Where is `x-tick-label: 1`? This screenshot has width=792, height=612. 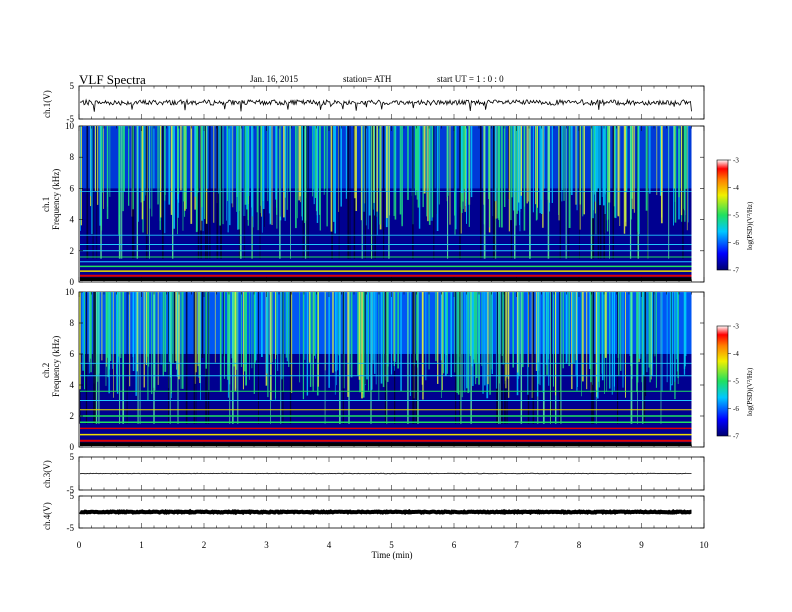
x-tick-label: 1 is located at coordinates (141, 545).